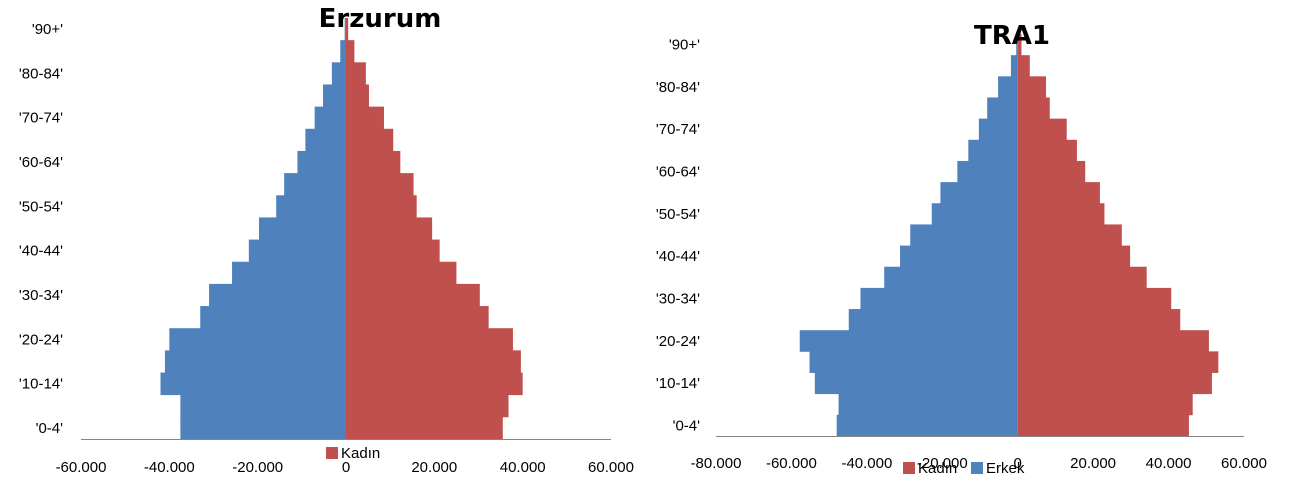  Describe the element at coordinates (434, 467) in the screenshot. I see `x-tick-label: 20.000` at that location.